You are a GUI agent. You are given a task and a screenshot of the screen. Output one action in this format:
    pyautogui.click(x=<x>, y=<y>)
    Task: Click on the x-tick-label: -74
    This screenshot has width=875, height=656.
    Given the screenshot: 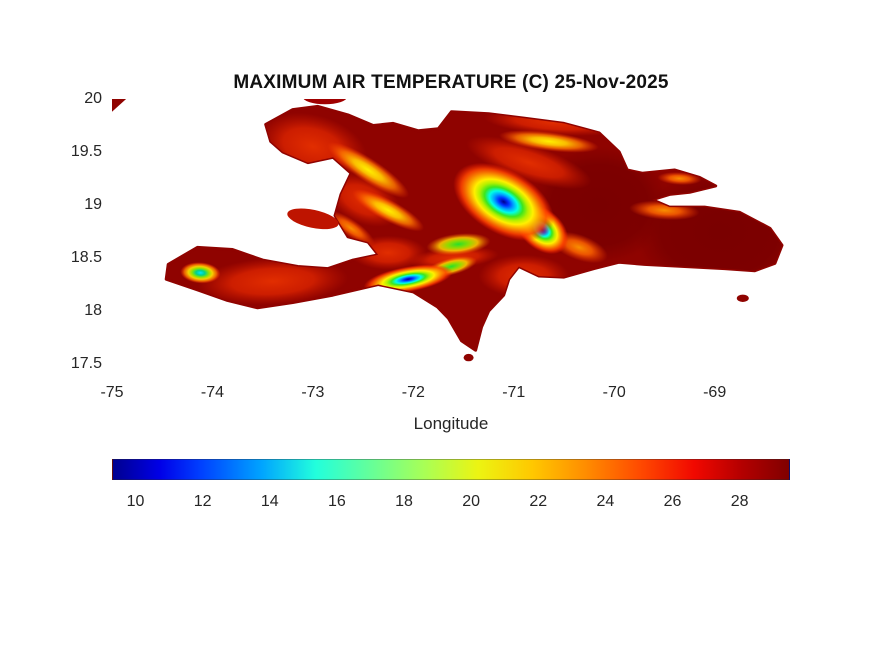 What is the action you would take?
    pyautogui.click(x=212, y=392)
    